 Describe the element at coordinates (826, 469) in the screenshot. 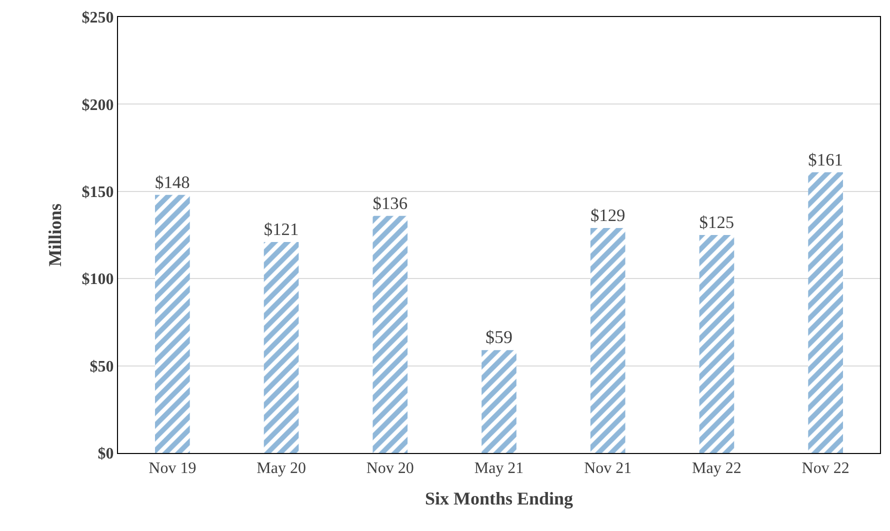

I see `x-tick-label: Nov 22` at that location.